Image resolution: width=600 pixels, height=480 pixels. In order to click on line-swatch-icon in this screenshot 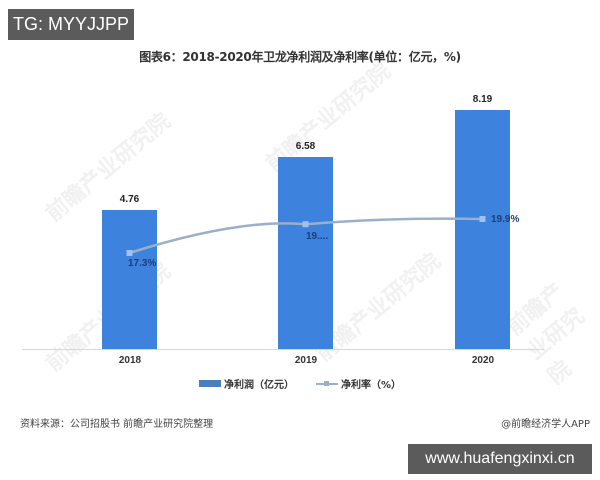, I will do `click(326, 384)`.